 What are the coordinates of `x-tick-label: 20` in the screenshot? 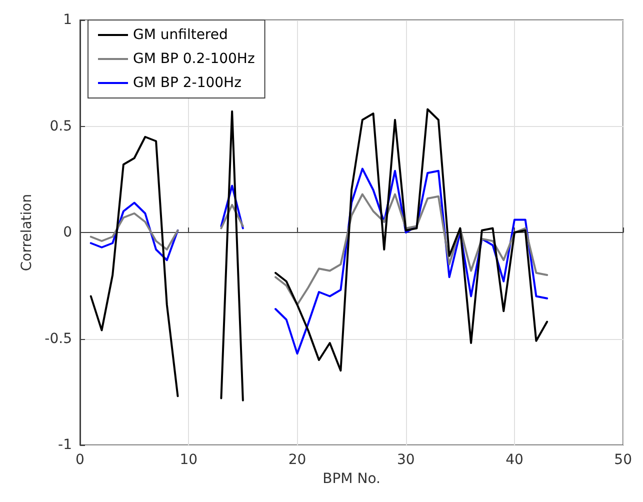 It's located at (297, 460).